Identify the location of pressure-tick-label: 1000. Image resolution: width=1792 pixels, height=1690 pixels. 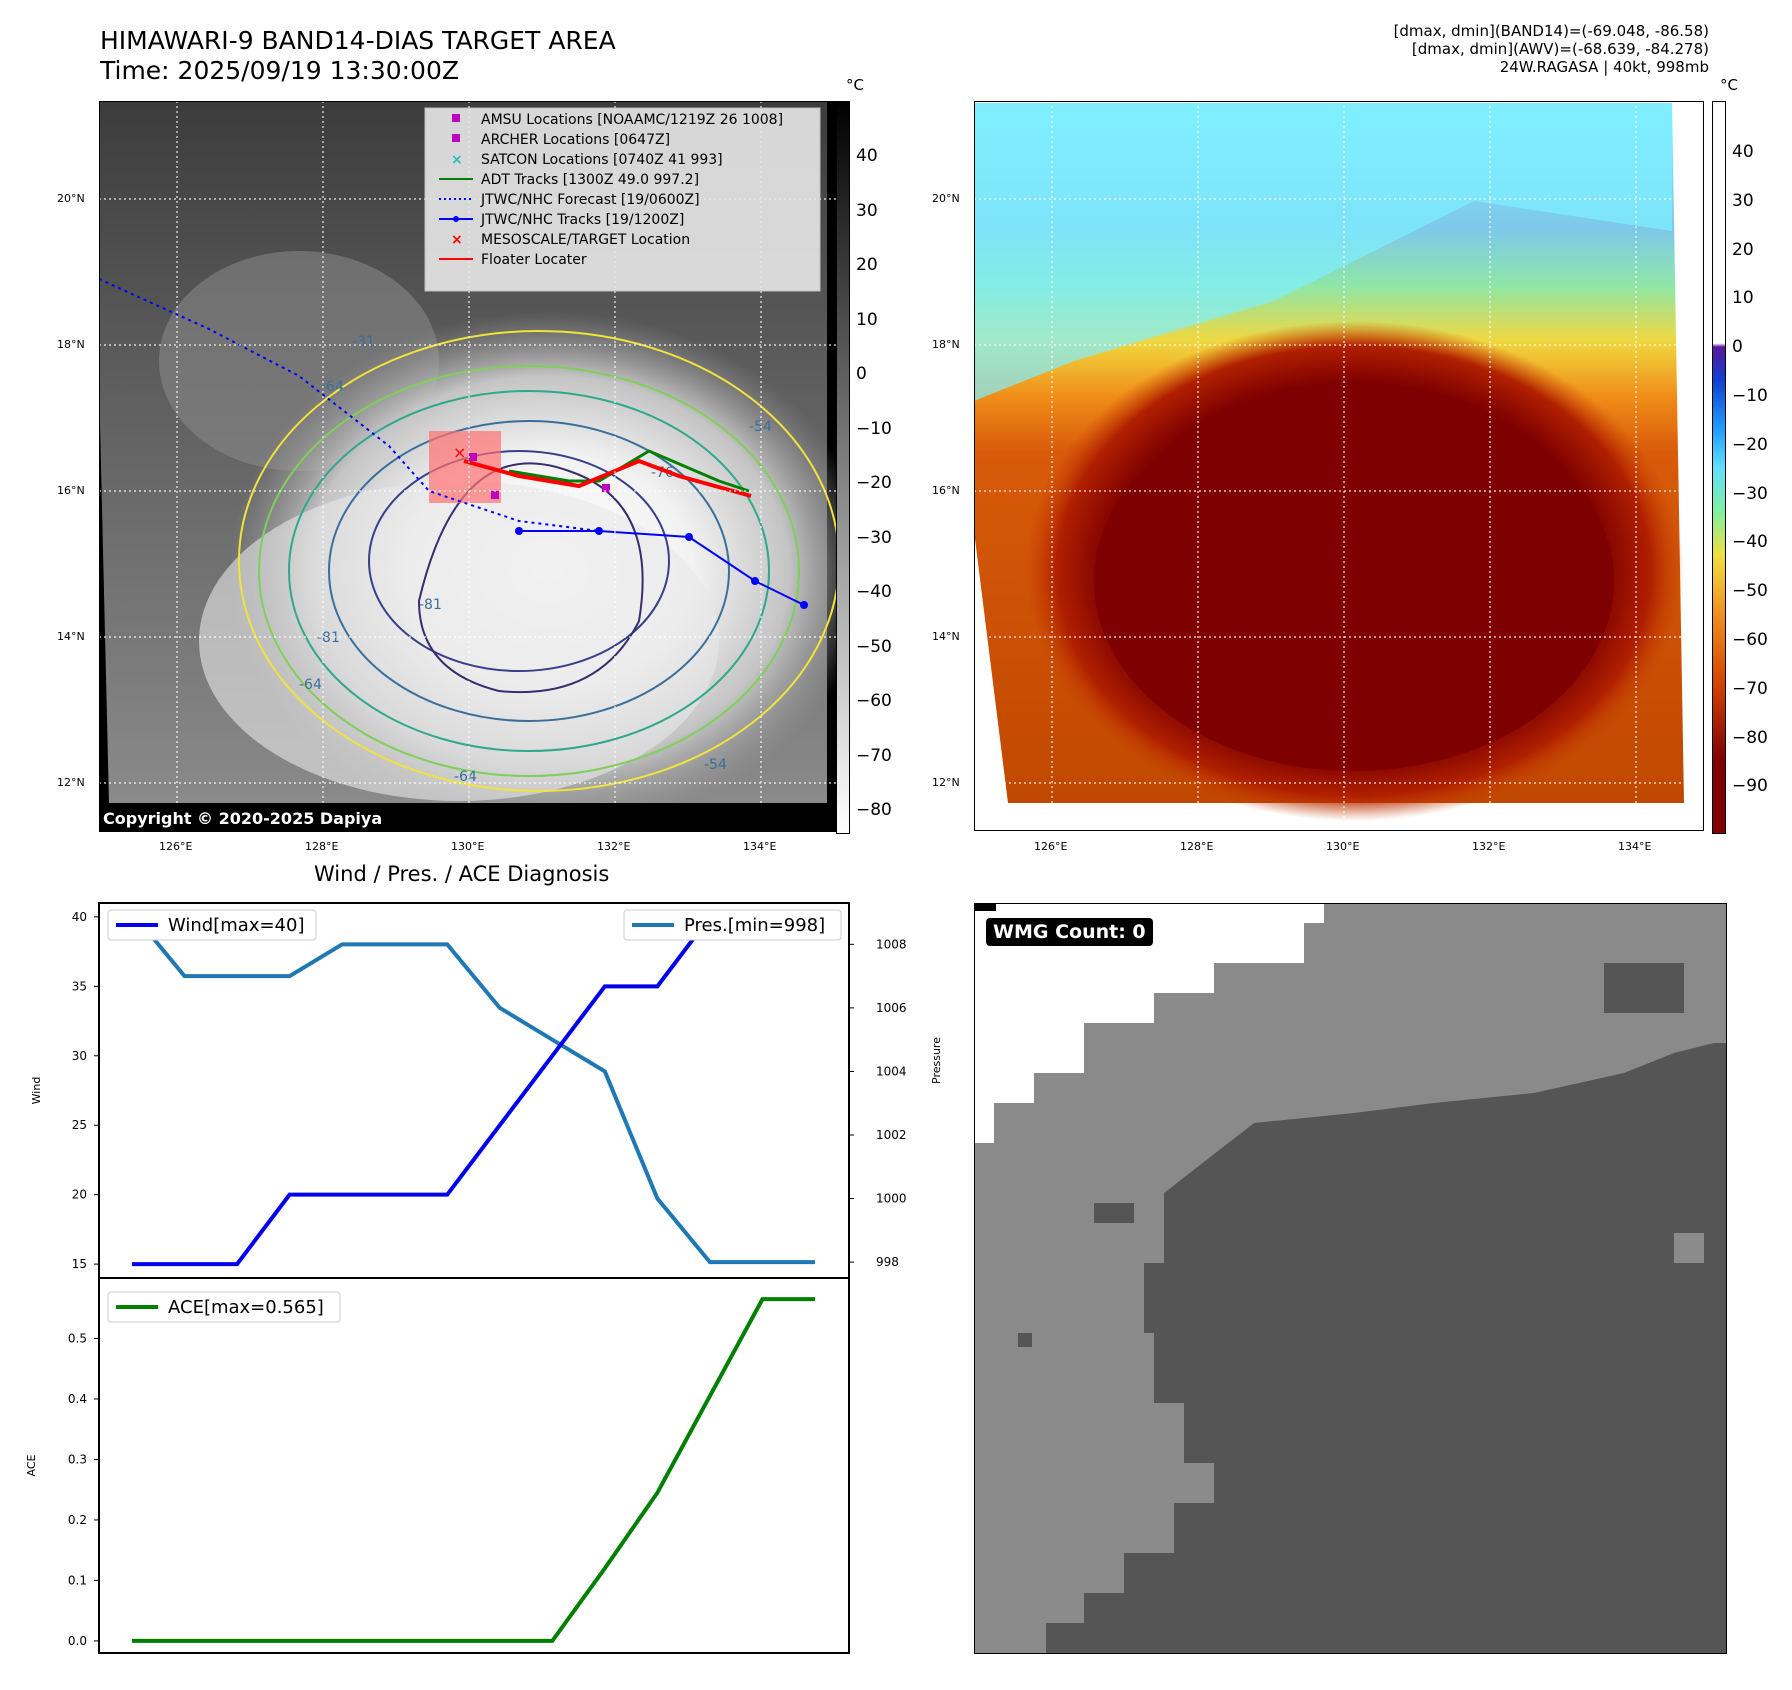
(891, 1199).